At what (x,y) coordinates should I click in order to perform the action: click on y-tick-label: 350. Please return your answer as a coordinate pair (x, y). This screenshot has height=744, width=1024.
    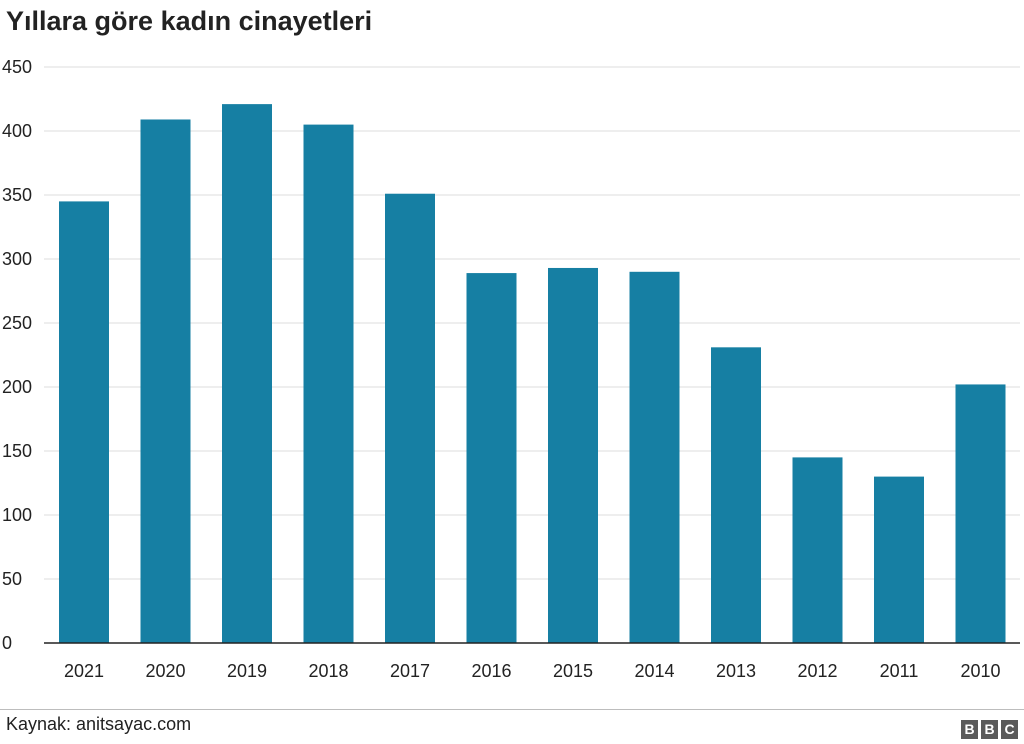
    Looking at the image, I should click on (17, 195).